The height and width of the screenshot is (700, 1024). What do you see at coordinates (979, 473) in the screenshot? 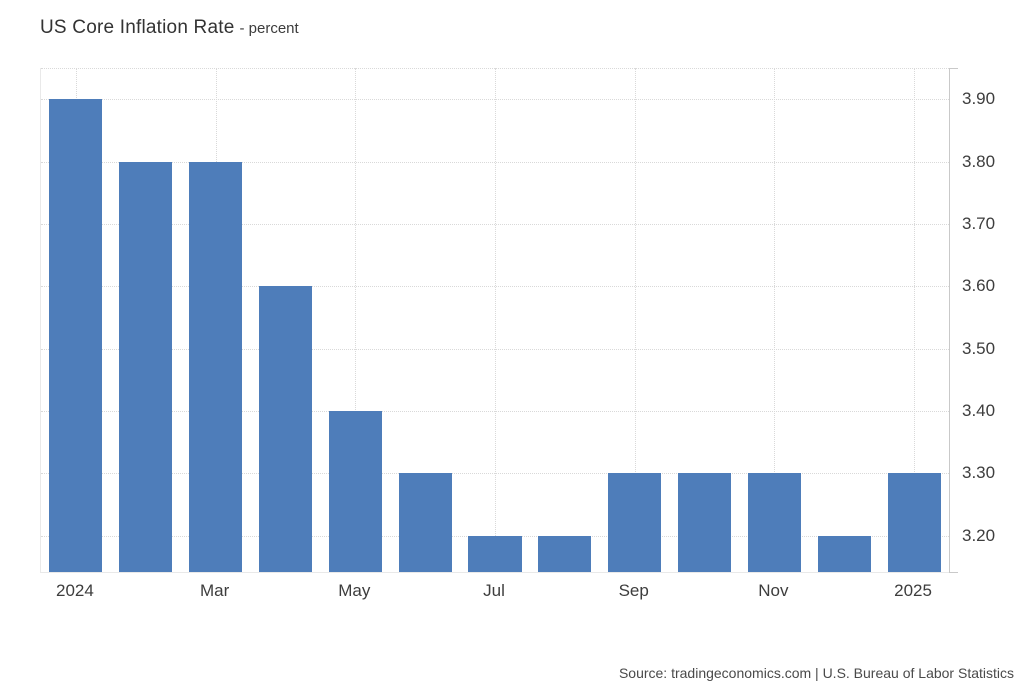
I see `y-axis-tick-label: 3.30` at bounding box center [979, 473].